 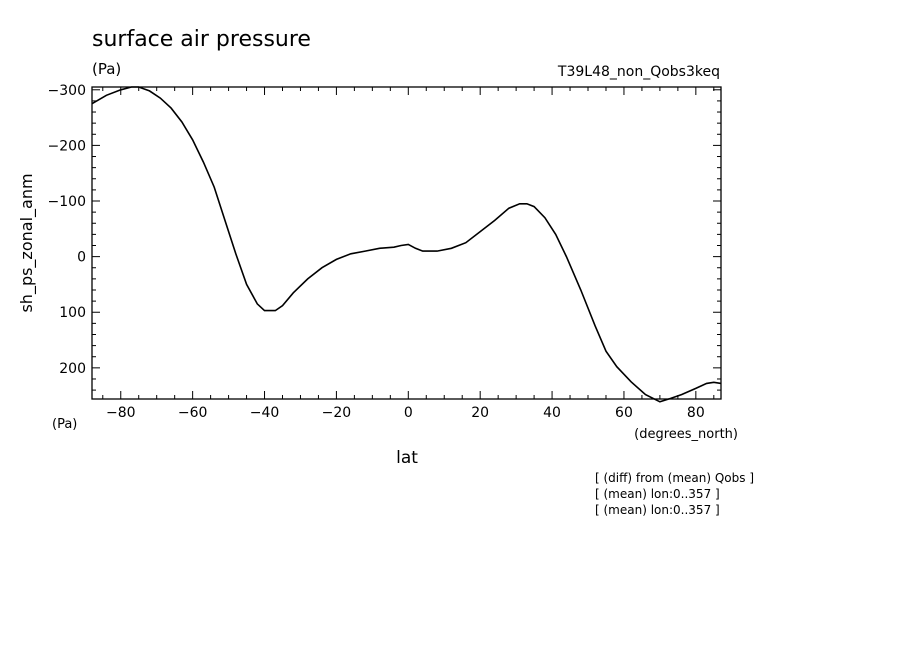 What do you see at coordinates (106, 69) in the screenshot?
I see `chart-units: (Pa)` at bounding box center [106, 69].